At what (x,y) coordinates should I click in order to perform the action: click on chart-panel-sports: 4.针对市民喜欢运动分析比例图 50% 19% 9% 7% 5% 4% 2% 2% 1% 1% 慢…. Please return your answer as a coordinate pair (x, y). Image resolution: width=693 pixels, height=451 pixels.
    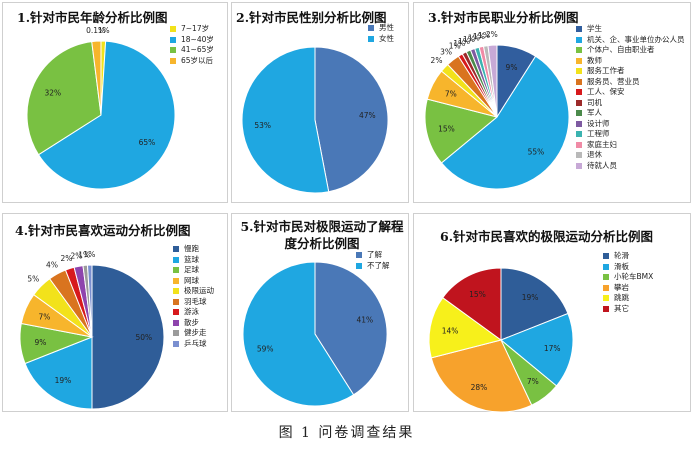
    Looking at the image, I should click on (115, 312).